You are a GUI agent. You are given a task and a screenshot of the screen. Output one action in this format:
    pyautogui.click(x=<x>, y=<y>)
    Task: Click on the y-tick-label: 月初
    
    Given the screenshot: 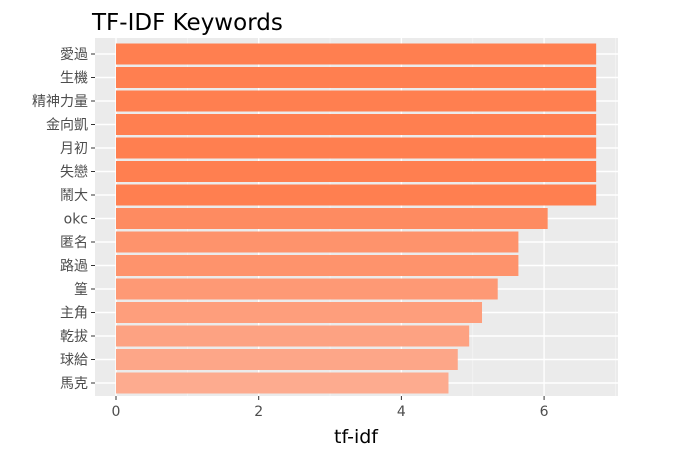 What is the action you would take?
    pyautogui.click(x=74, y=148)
    